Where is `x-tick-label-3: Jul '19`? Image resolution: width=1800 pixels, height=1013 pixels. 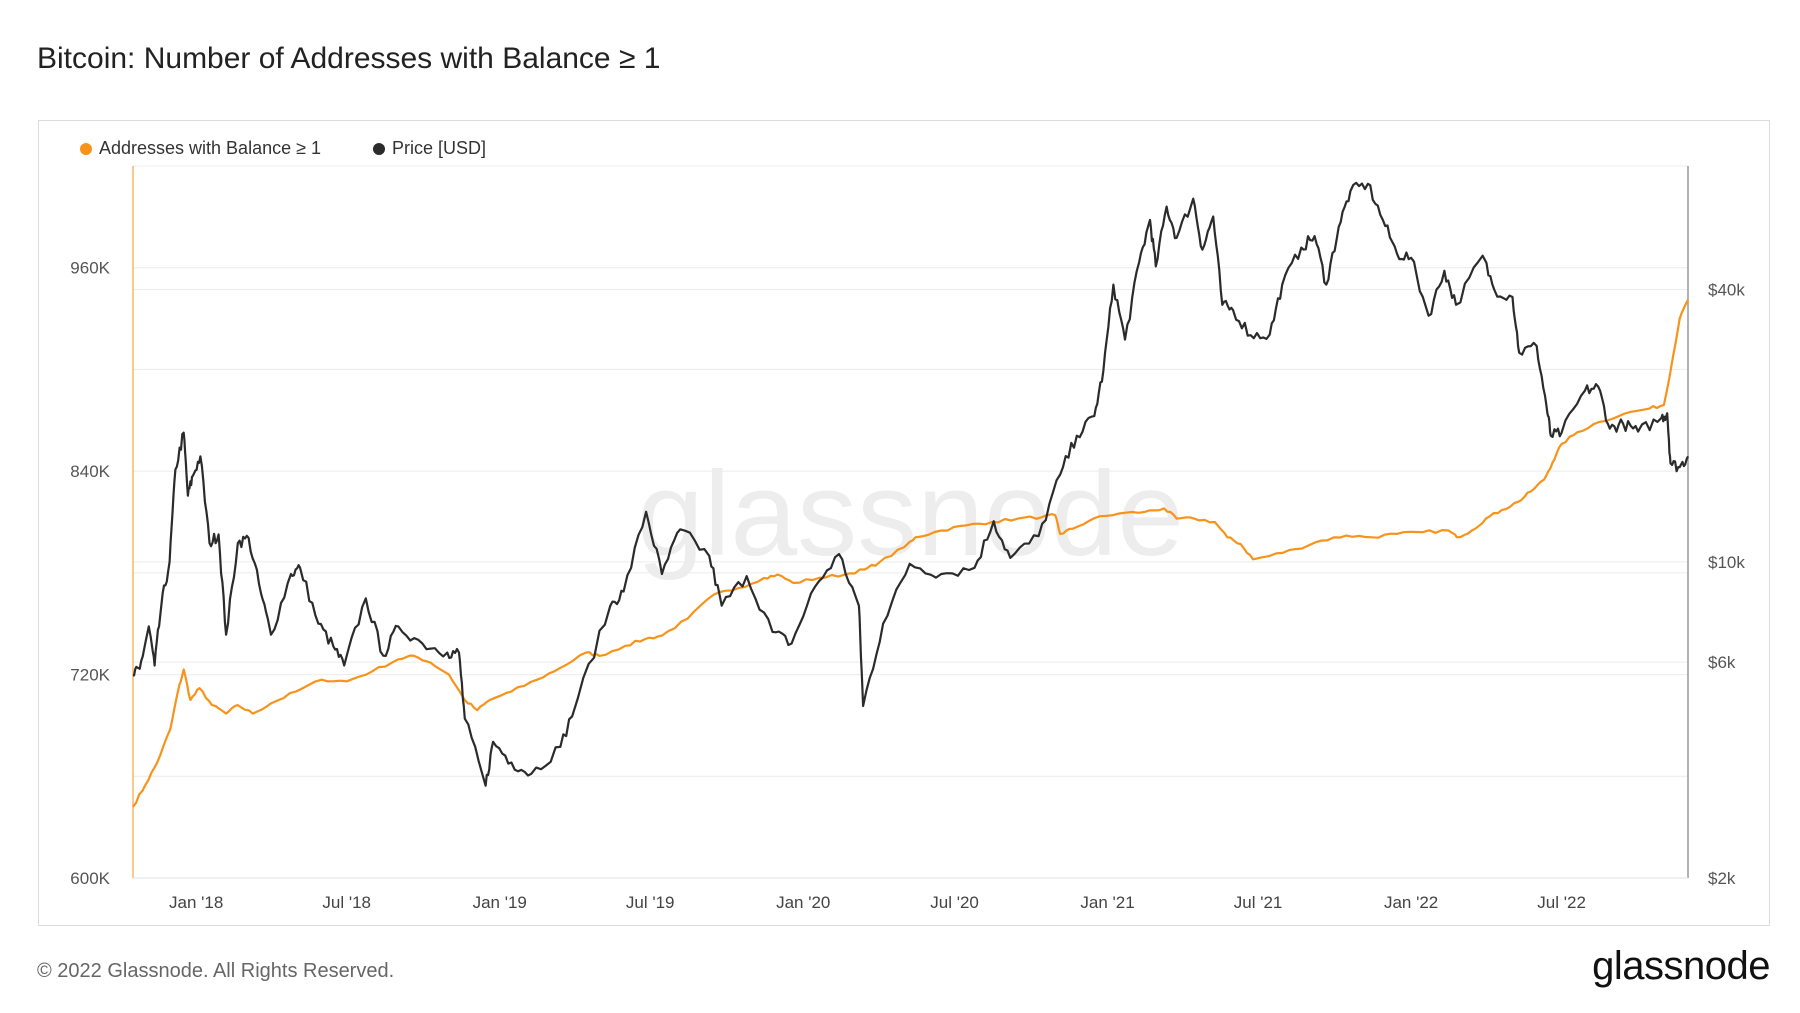 x-tick-label-3: Jul '19 is located at coordinates (650, 902).